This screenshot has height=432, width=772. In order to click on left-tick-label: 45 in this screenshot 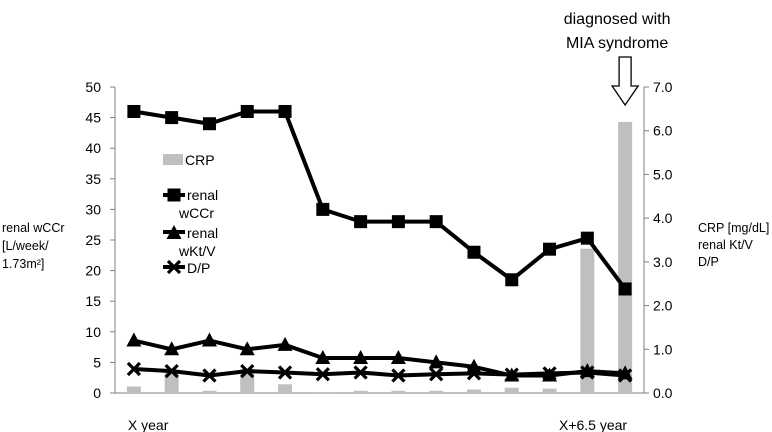, I will do `click(93, 118)`.